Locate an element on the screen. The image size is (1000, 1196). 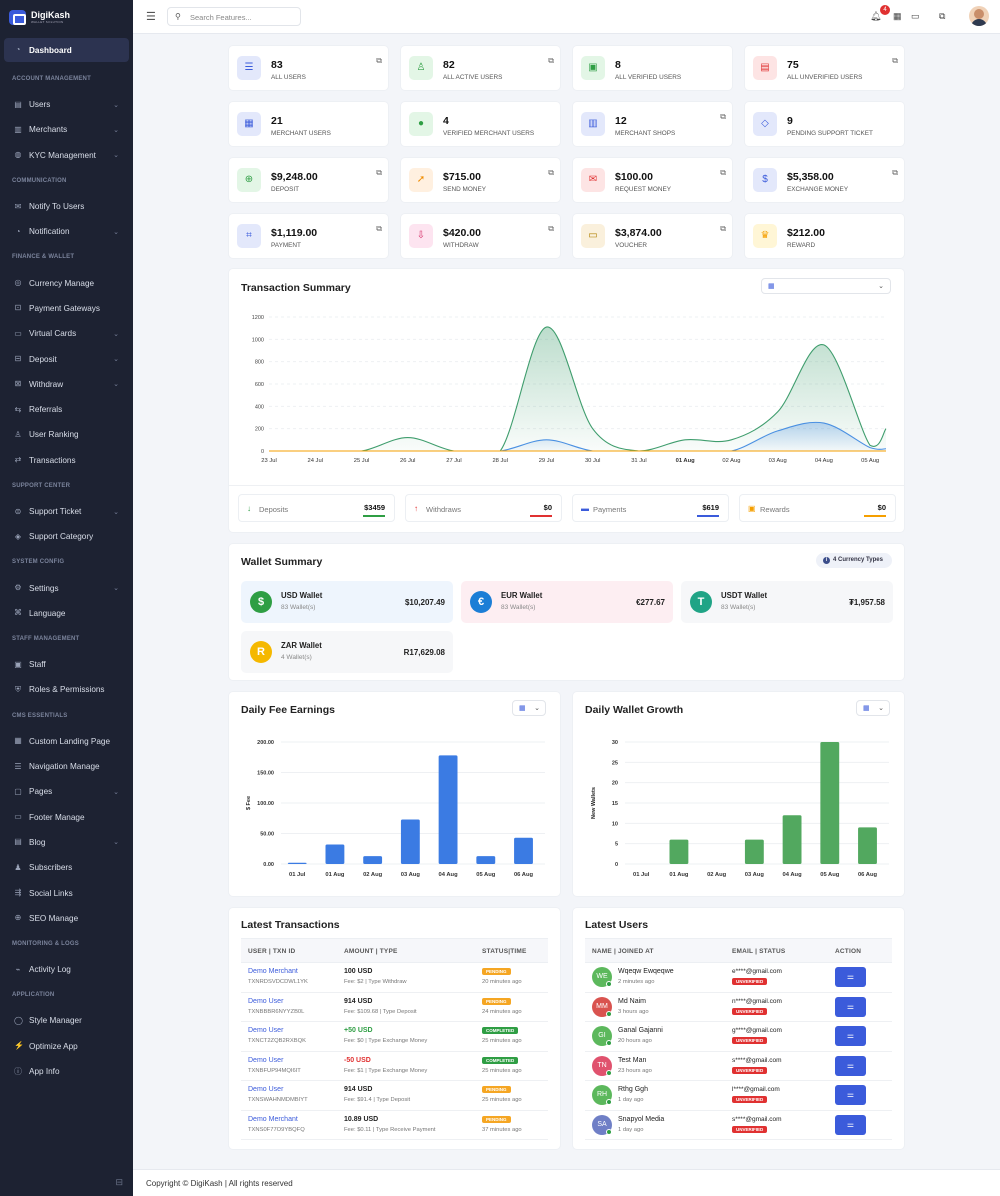
bell-icon: 🔔︎ is located at coordinates (876, 16).